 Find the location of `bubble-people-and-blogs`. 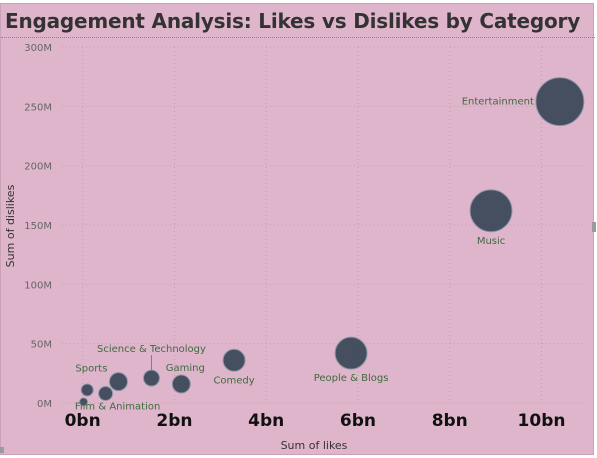

bubble-people-and-blogs is located at coordinates (351, 353).